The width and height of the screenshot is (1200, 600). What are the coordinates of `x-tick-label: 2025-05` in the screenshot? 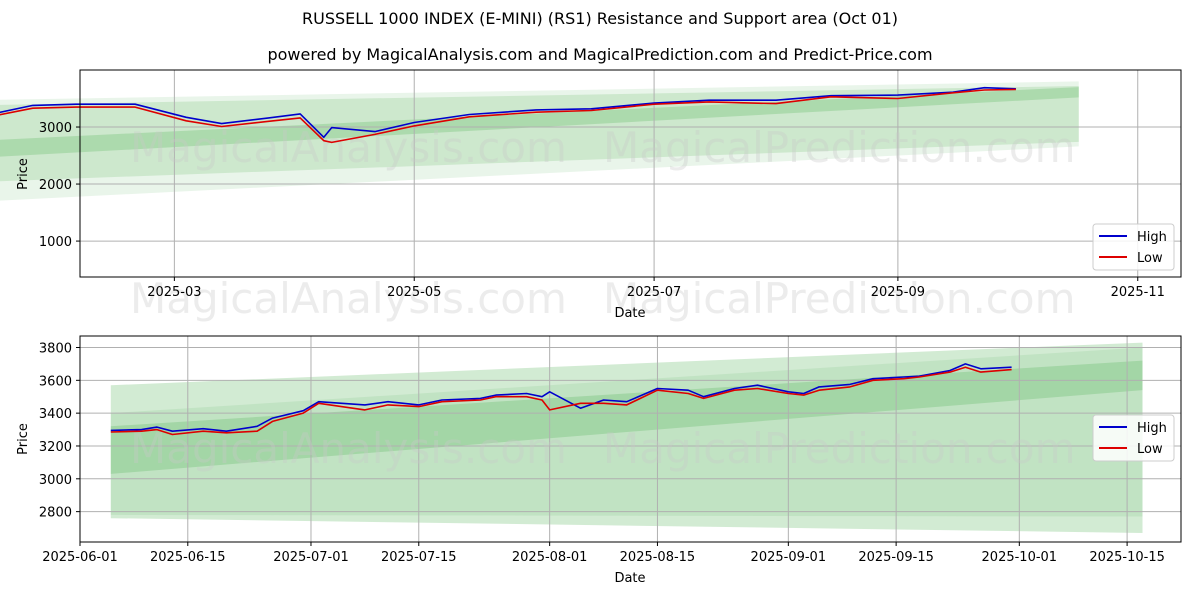 It's located at (414, 292).